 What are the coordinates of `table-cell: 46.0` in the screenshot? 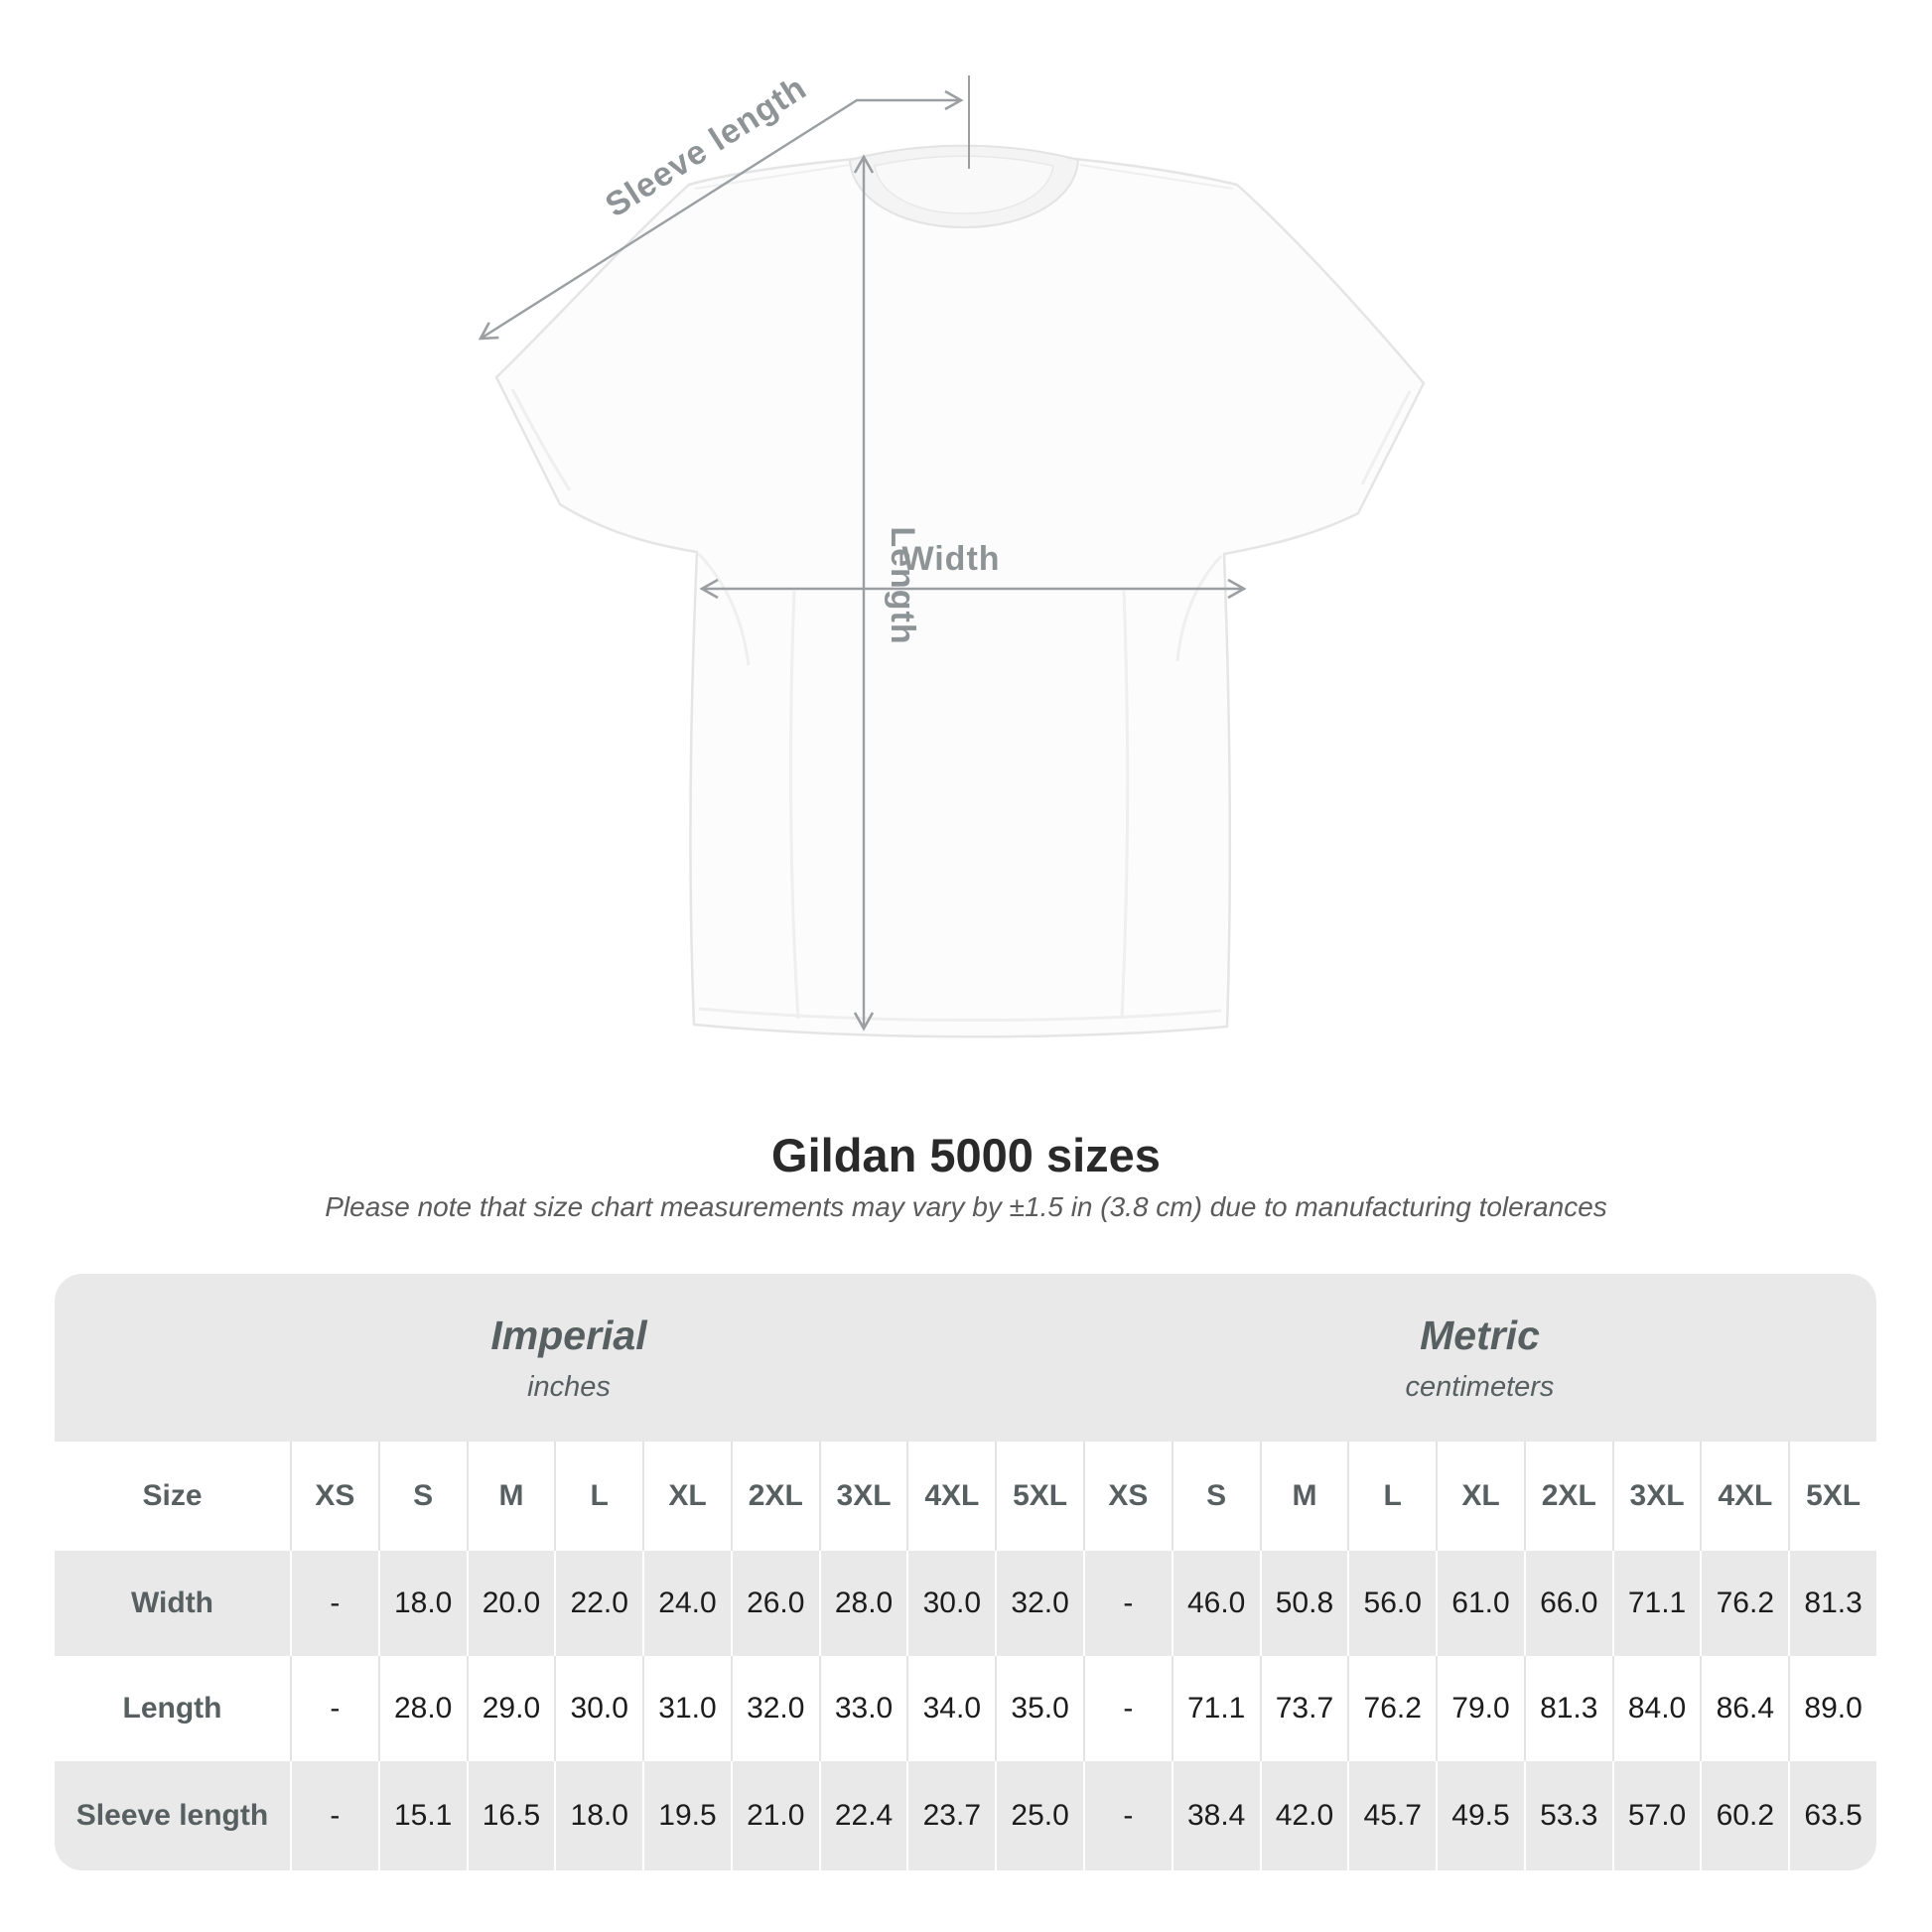 It's located at (1215, 1603).